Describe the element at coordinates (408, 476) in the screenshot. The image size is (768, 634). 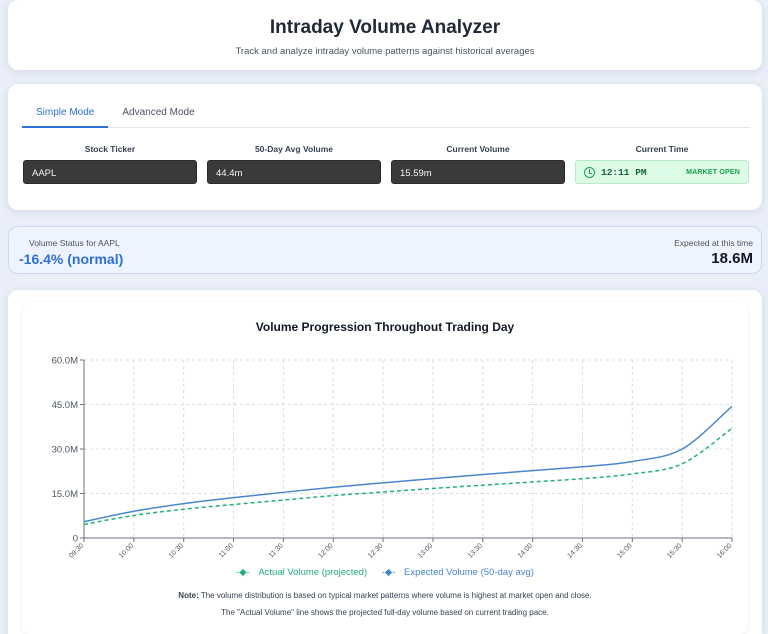
I see `actual-volume-line` at that location.